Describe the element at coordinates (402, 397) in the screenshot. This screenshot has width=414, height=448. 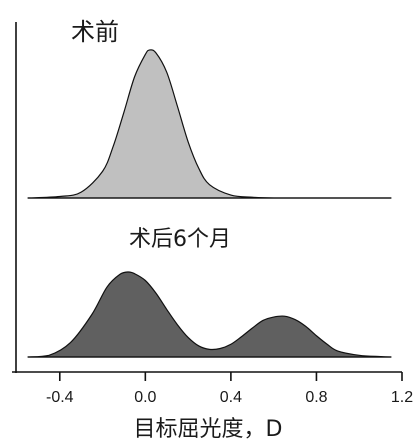
I see `x-tick-label: 1.2` at that location.